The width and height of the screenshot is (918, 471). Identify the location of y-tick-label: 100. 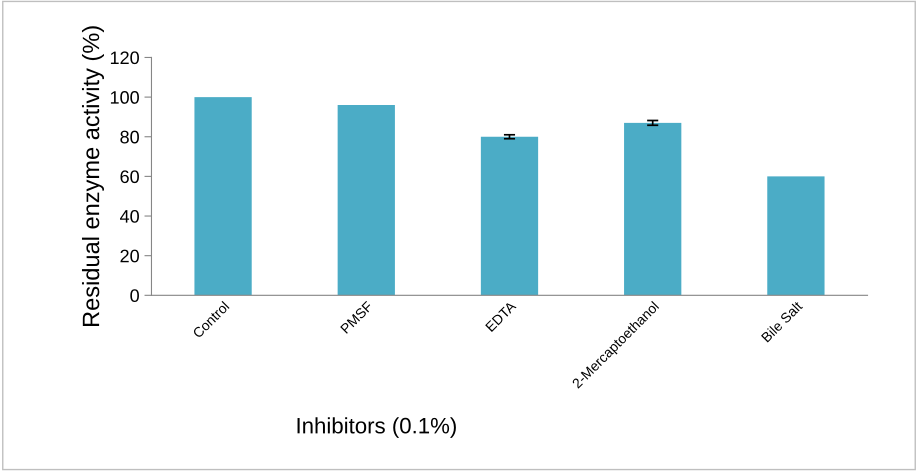
(124, 97).